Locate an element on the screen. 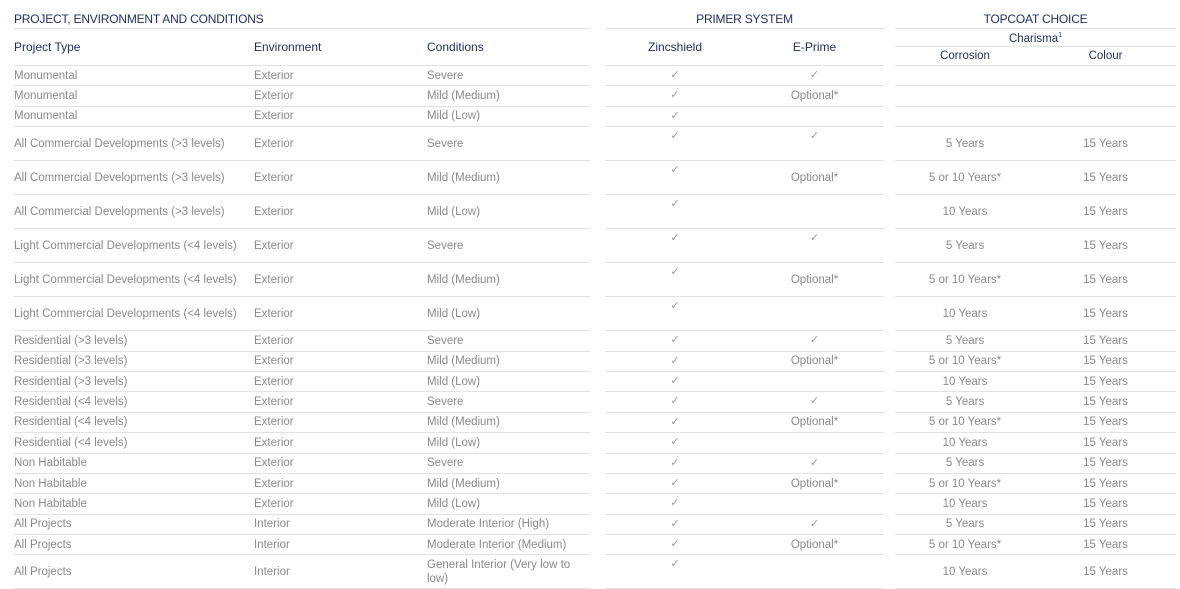 This screenshot has width=1180, height=589. cell-corrosion is located at coordinates (965, 76).